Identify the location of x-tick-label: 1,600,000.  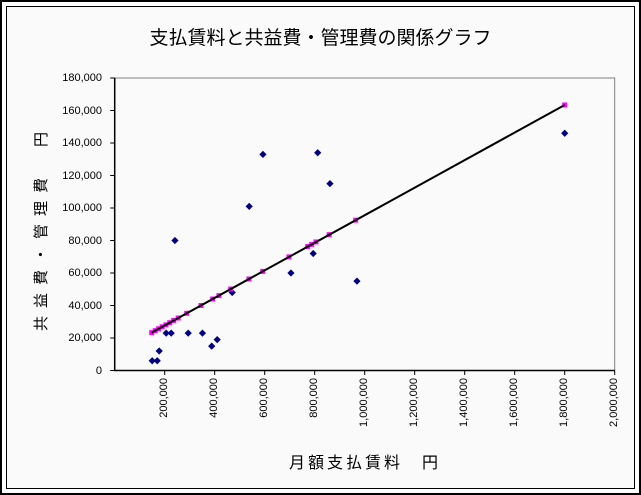
(513, 402).